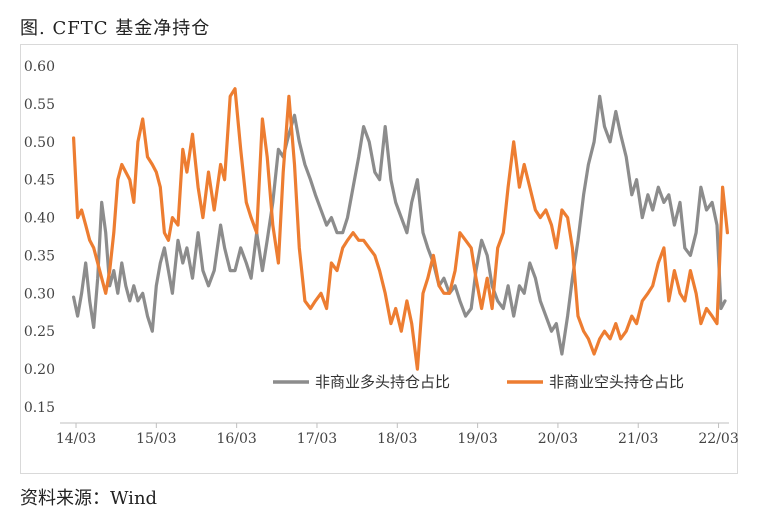  What do you see at coordinates (39, 143) in the screenshot?
I see `y-tick-label: 0.50` at bounding box center [39, 143].